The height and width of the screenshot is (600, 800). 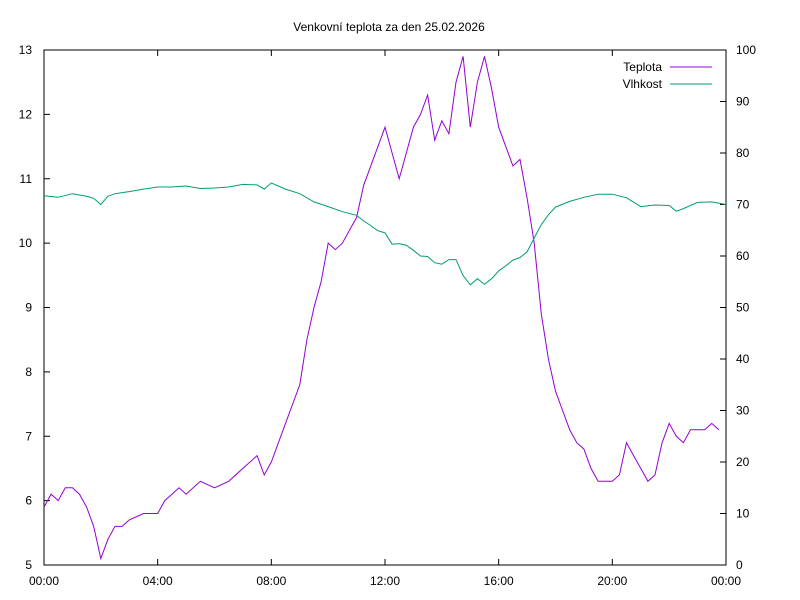 I want to click on x-tick-label: 12:00, so click(x=385, y=581).